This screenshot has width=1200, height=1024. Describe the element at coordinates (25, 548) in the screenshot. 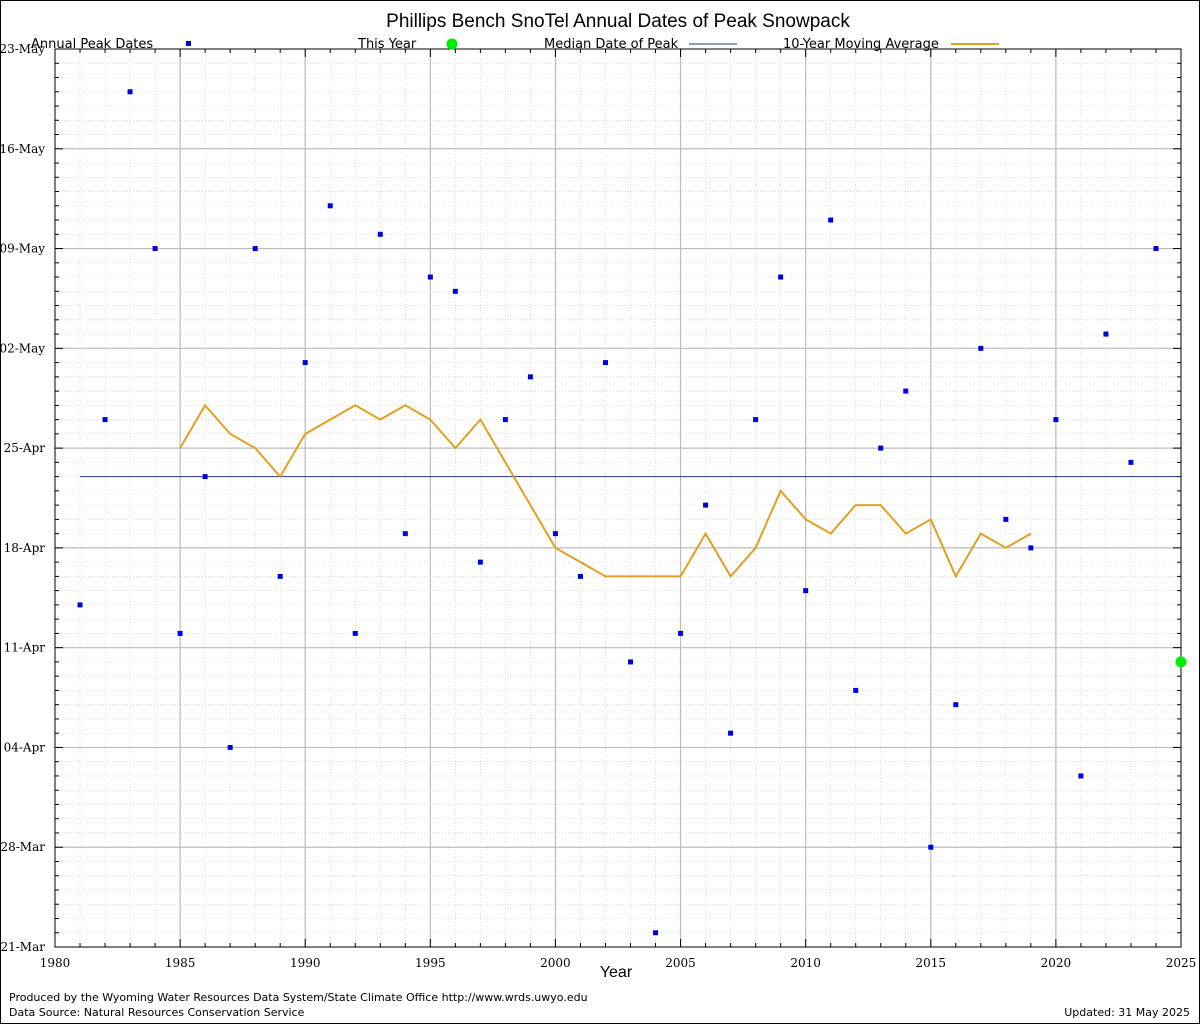

I see `y-tick-label: 18-Apr` at that location.